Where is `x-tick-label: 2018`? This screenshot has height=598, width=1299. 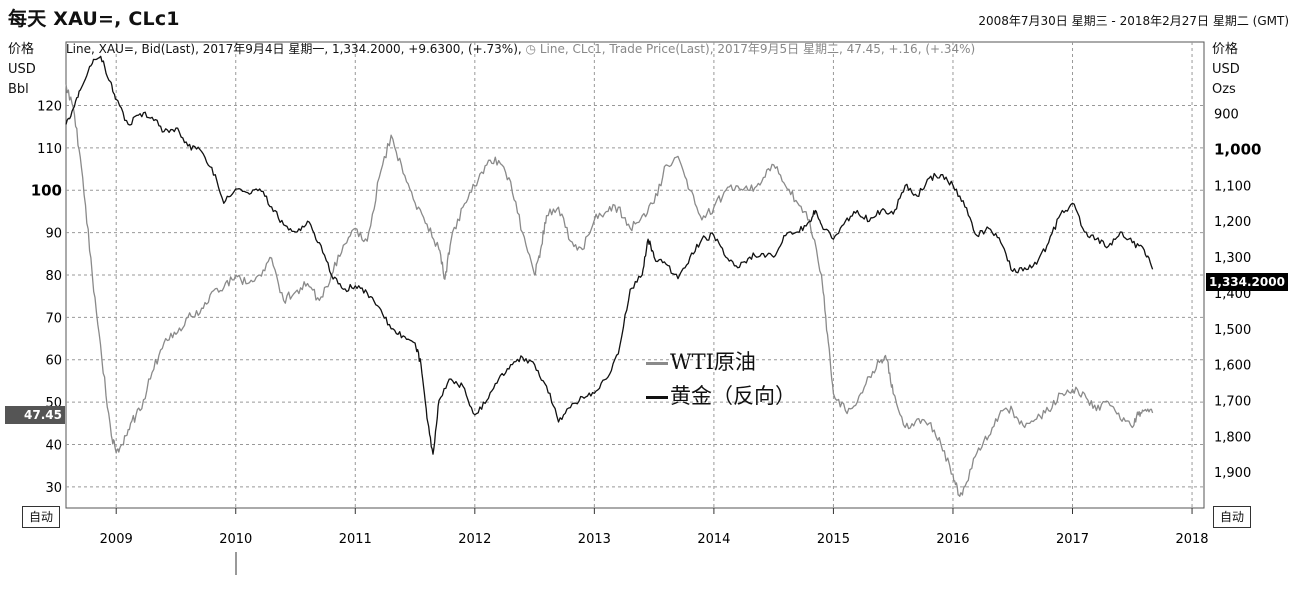
x-tick-label: 2018 is located at coordinates (1191, 539).